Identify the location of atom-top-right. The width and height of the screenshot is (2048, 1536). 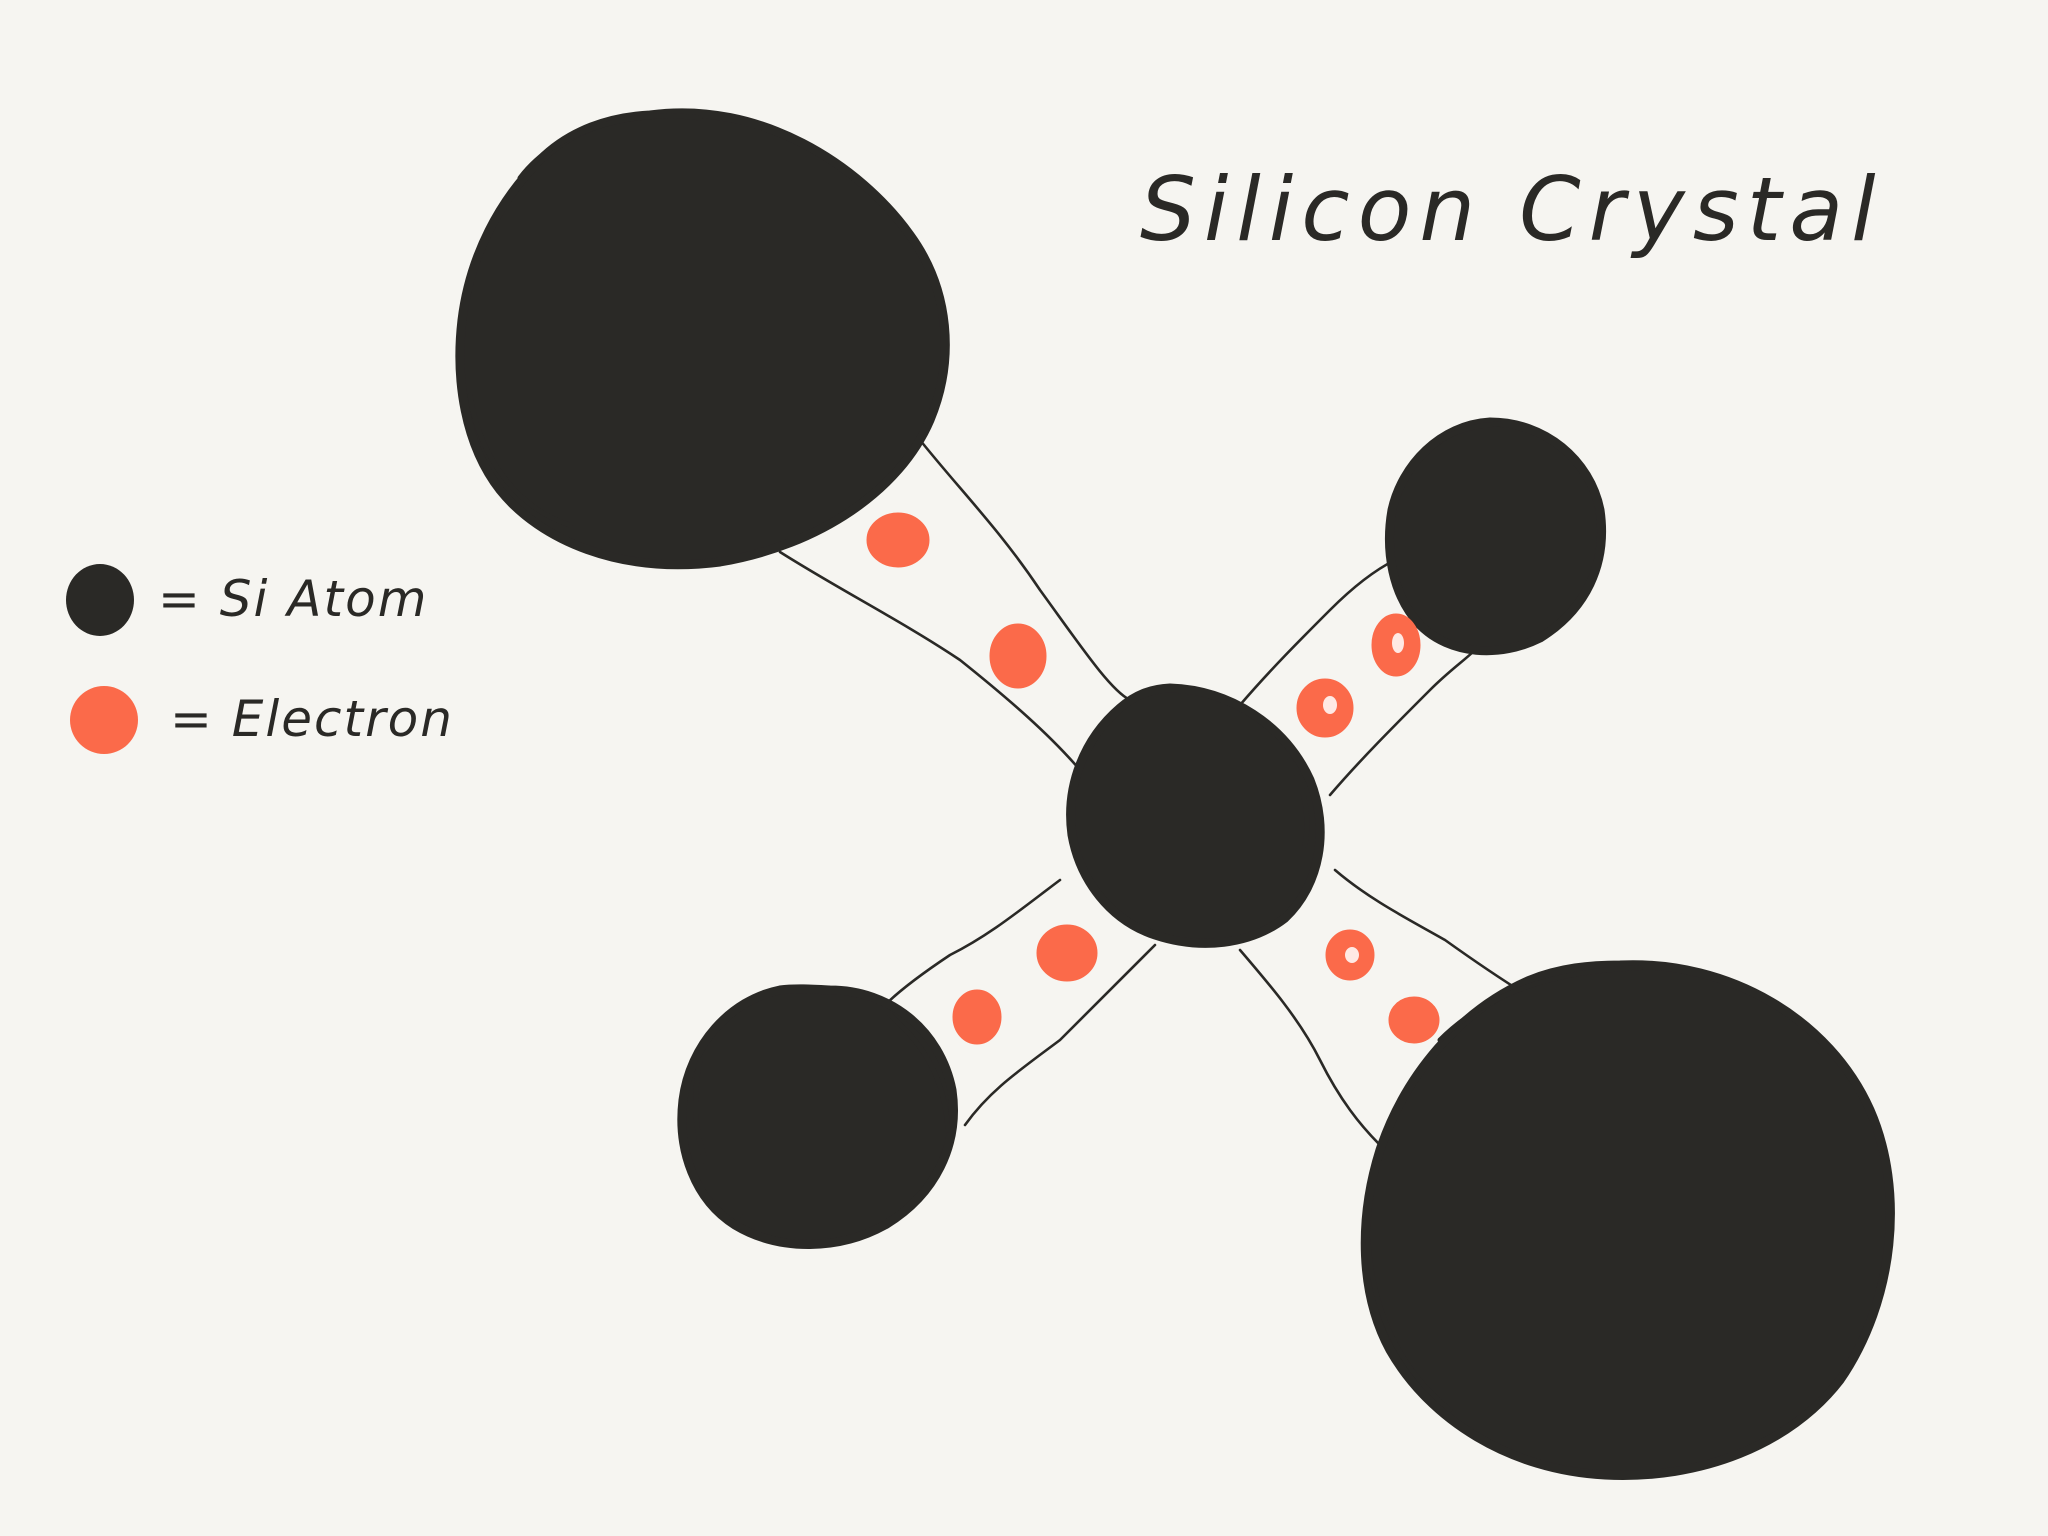
(1495, 536).